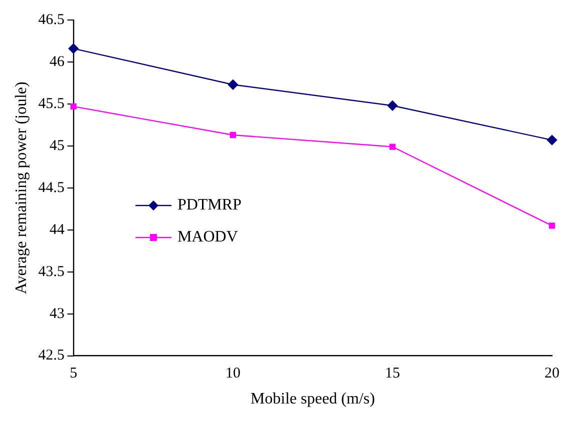 The height and width of the screenshot is (421, 576). I want to click on y-tick-label: 42.5, so click(51, 356).